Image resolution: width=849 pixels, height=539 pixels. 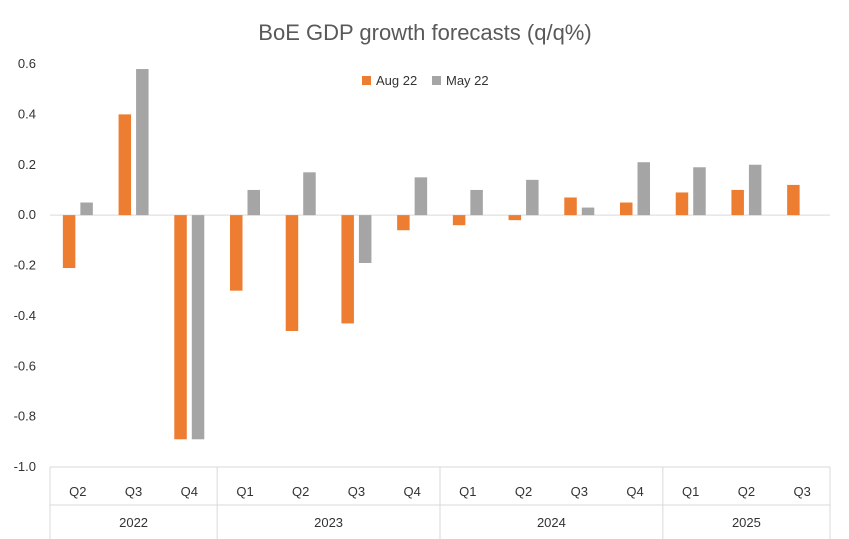 What do you see at coordinates (551, 522) in the screenshot?
I see `year-group-label: 2024` at bounding box center [551, 522].